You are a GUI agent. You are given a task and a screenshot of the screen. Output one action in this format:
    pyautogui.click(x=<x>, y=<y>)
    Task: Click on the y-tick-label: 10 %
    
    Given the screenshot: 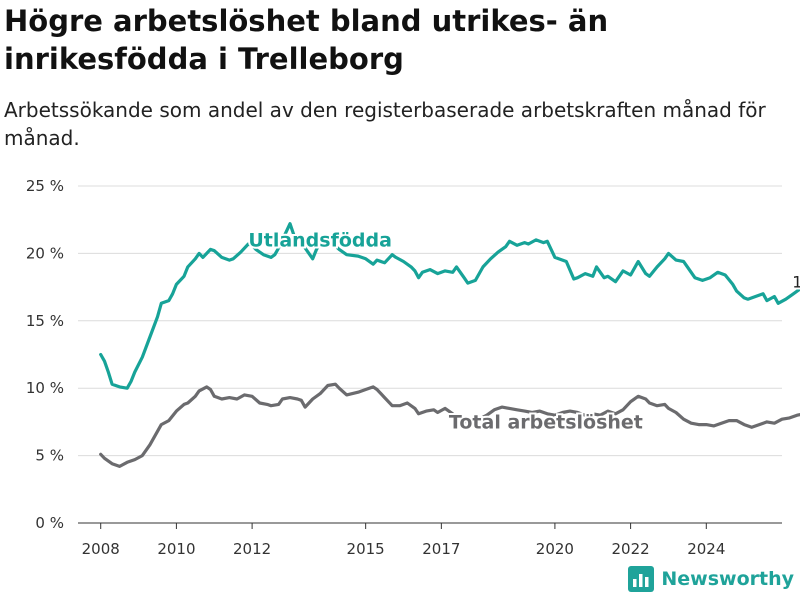 What is the action you would take?
    pyautogui.click(x=45, y=388)
    